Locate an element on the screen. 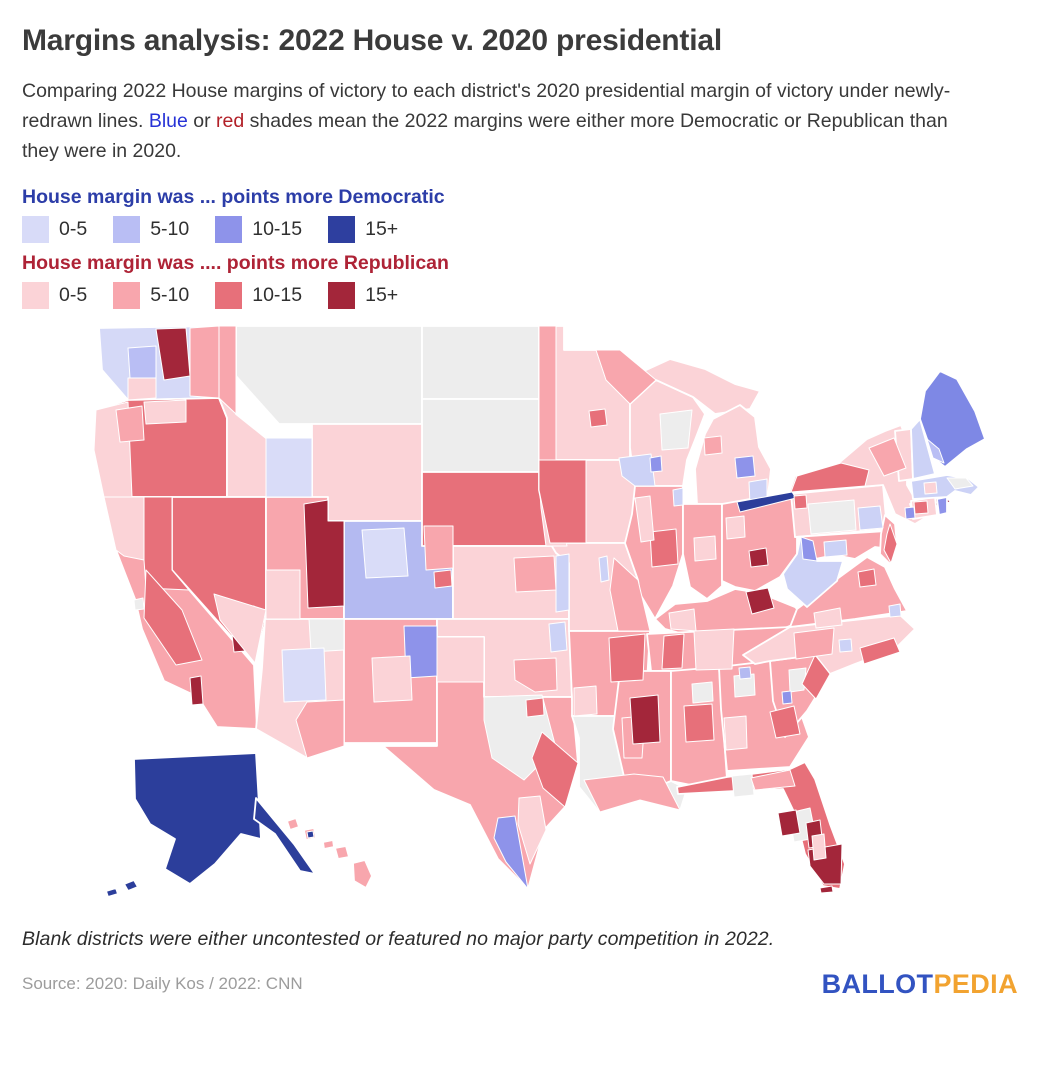  map-region-ks-east-district is located at coordinates (562, 583).